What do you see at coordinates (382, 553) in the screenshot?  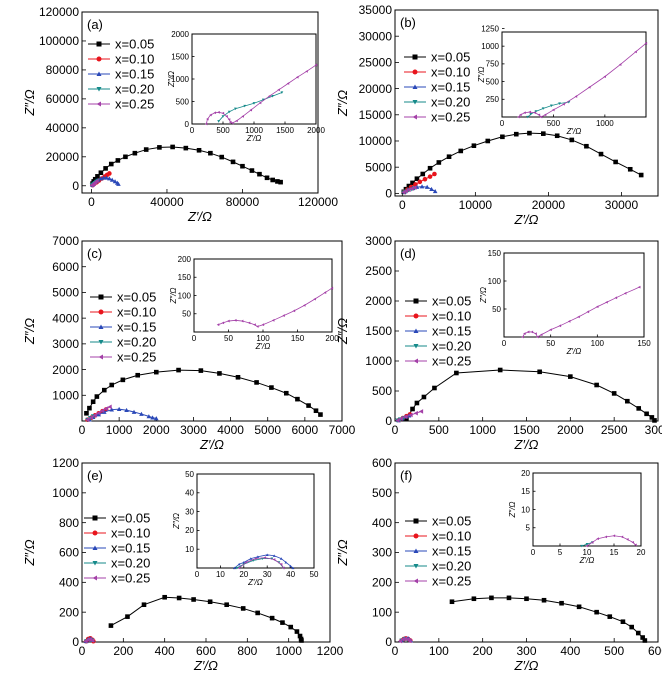 I see `y-tick-label: 300` at bounding box center [382, 553].